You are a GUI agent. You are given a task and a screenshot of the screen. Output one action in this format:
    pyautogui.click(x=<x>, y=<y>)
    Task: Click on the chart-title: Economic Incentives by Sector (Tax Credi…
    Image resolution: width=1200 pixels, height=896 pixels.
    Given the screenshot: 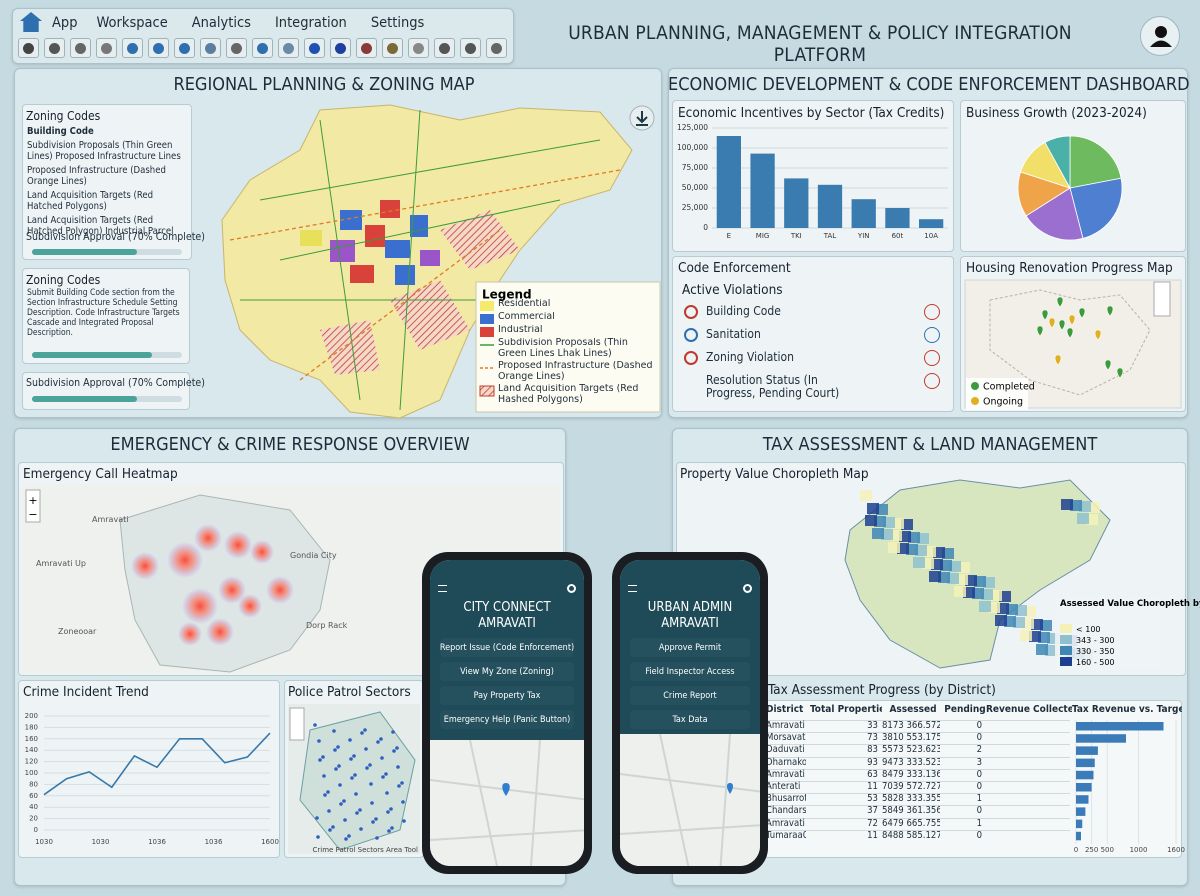 What is the action you would take?
    pyautogui.click(x=811, y=113)
    